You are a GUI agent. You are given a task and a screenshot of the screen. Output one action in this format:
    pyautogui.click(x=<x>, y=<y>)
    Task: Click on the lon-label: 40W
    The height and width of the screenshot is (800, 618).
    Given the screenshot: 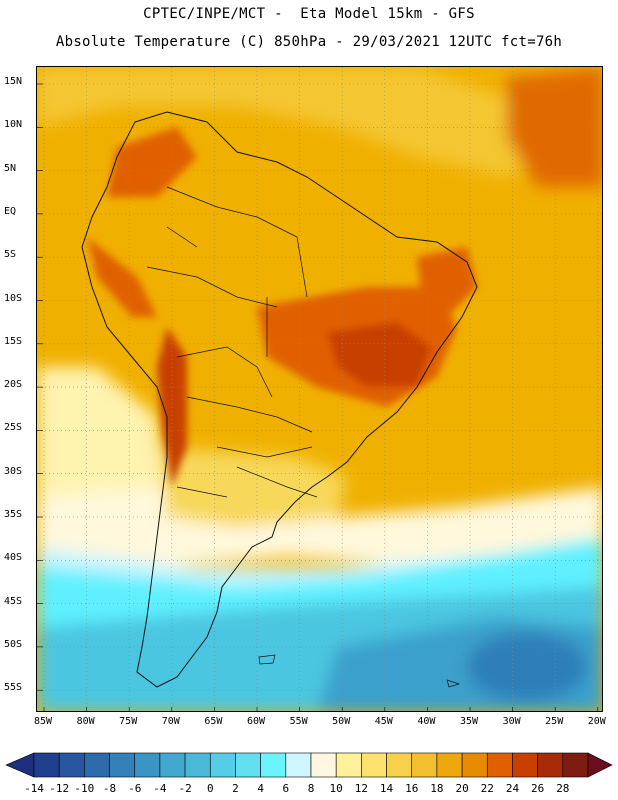 What is the action you would take?
    pyautogui.click(x=426, y=721)
    